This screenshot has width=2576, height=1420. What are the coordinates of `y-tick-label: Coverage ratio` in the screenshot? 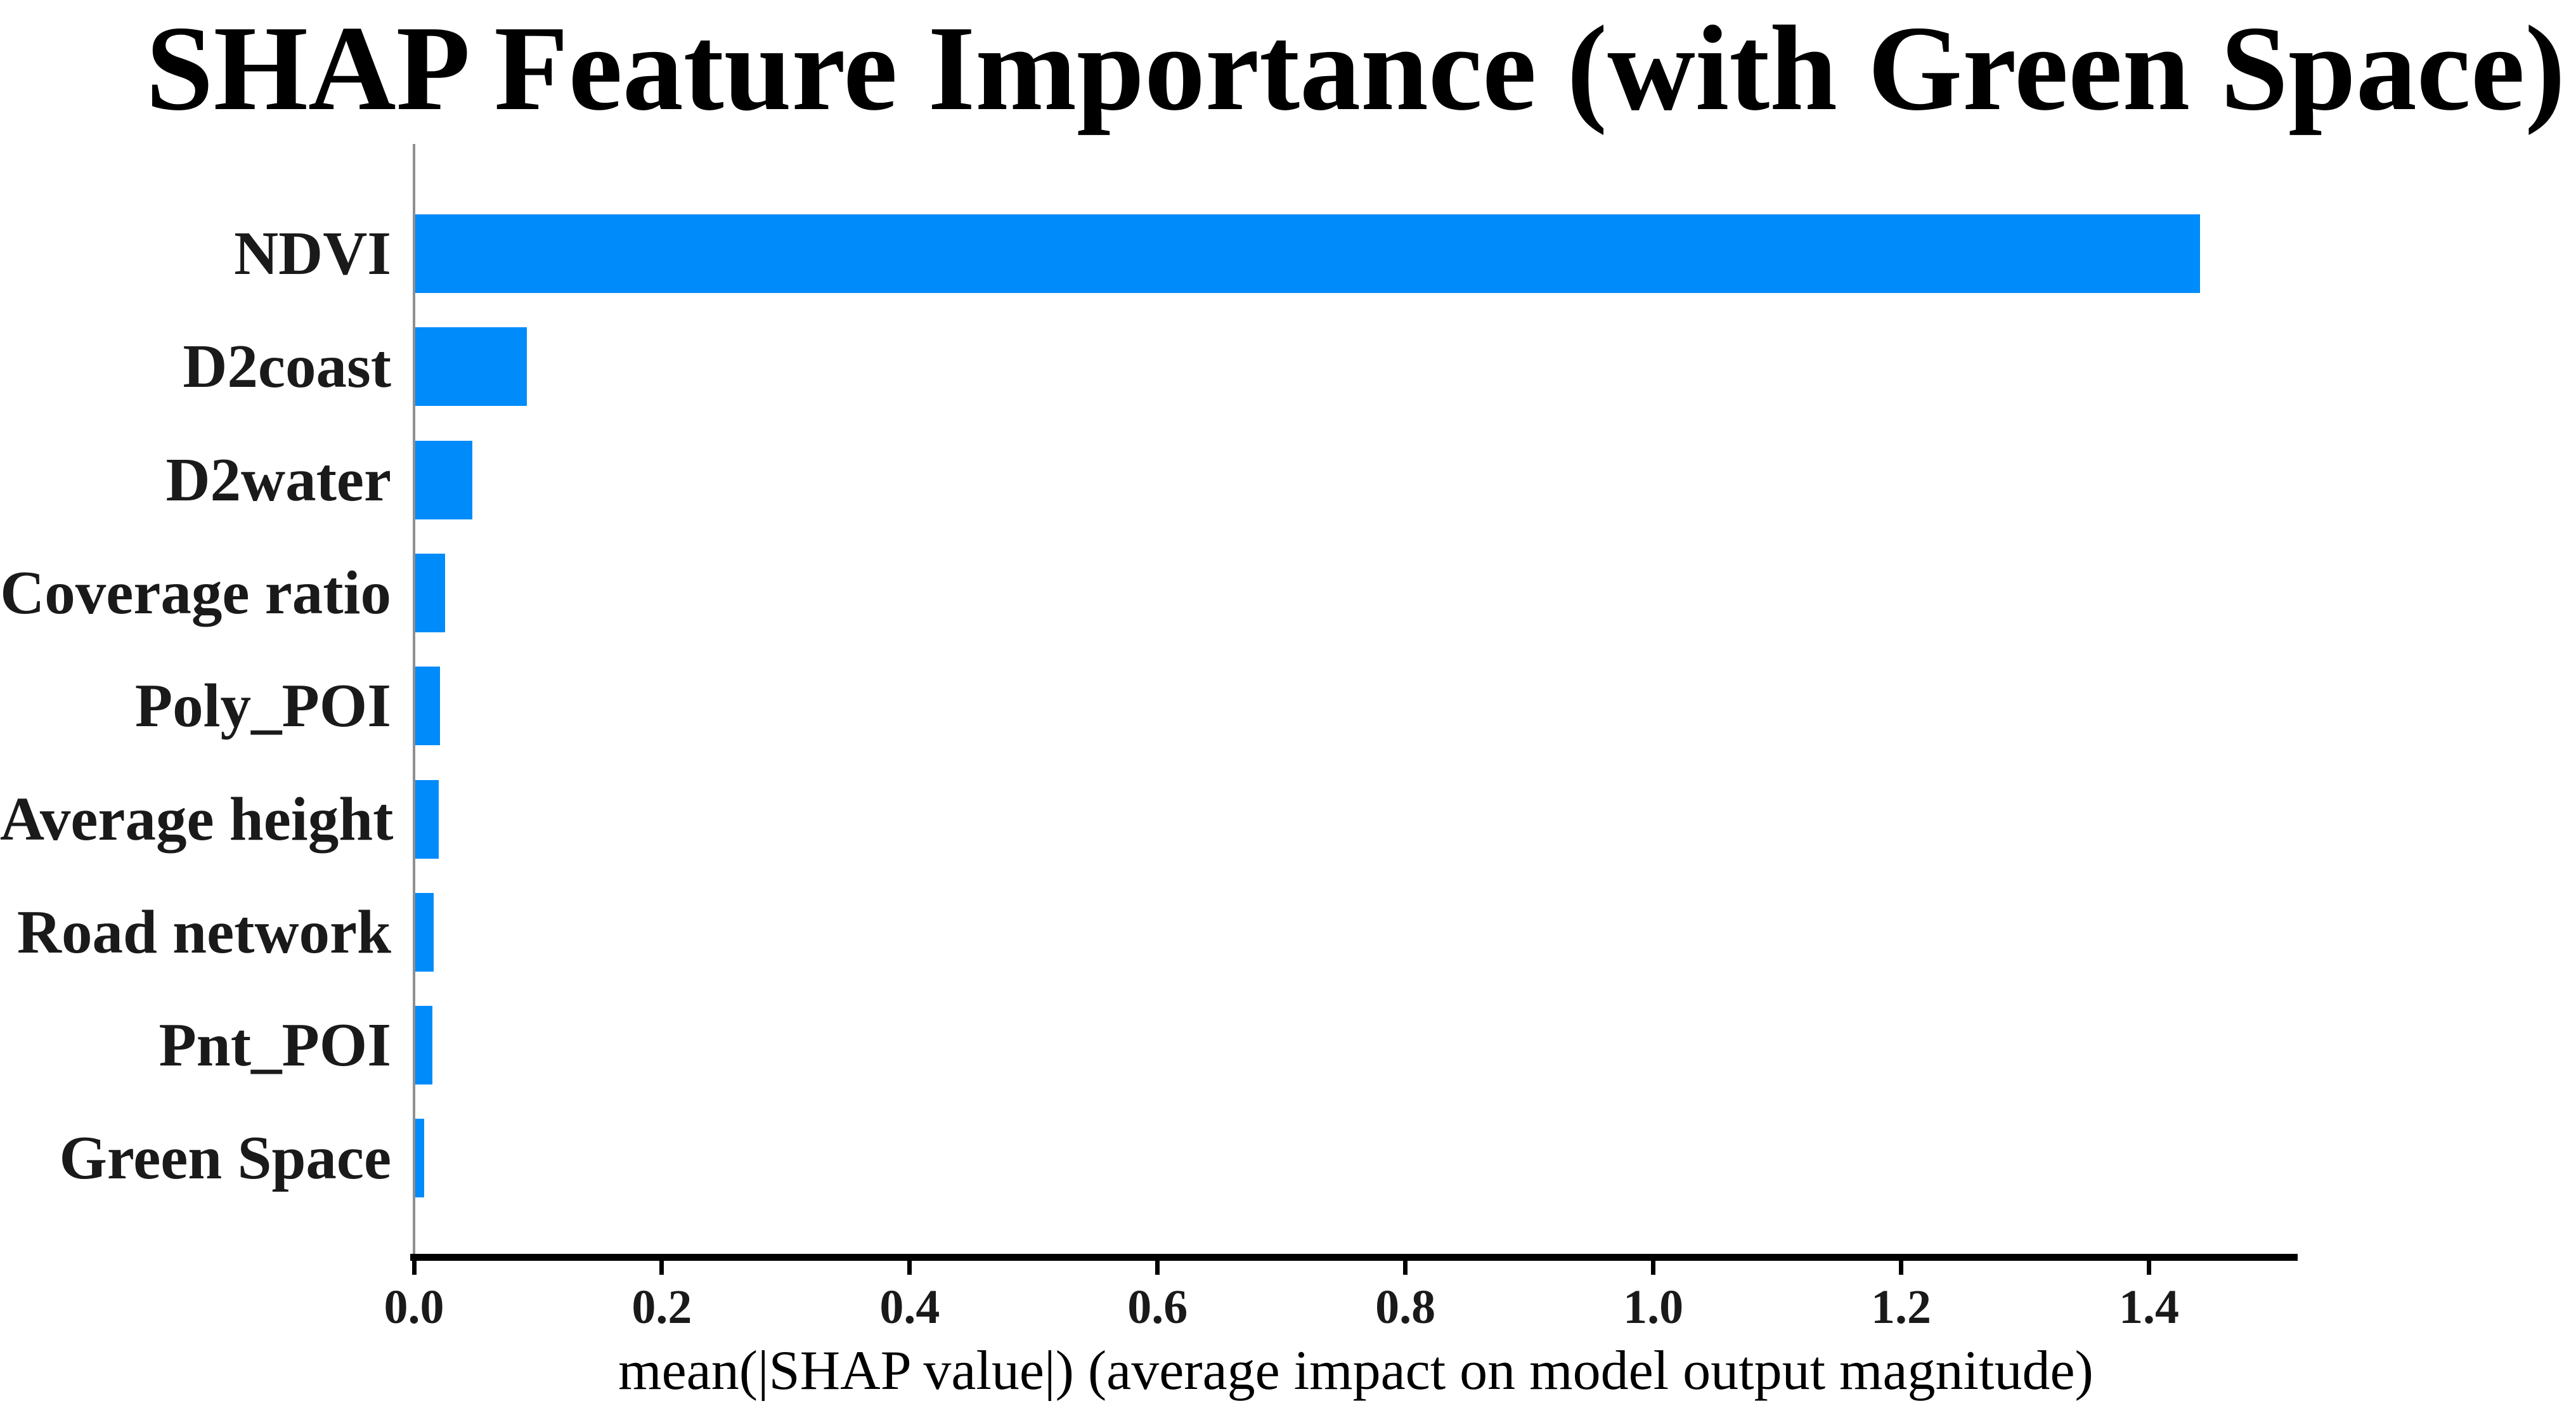 It's located at (195, 592).